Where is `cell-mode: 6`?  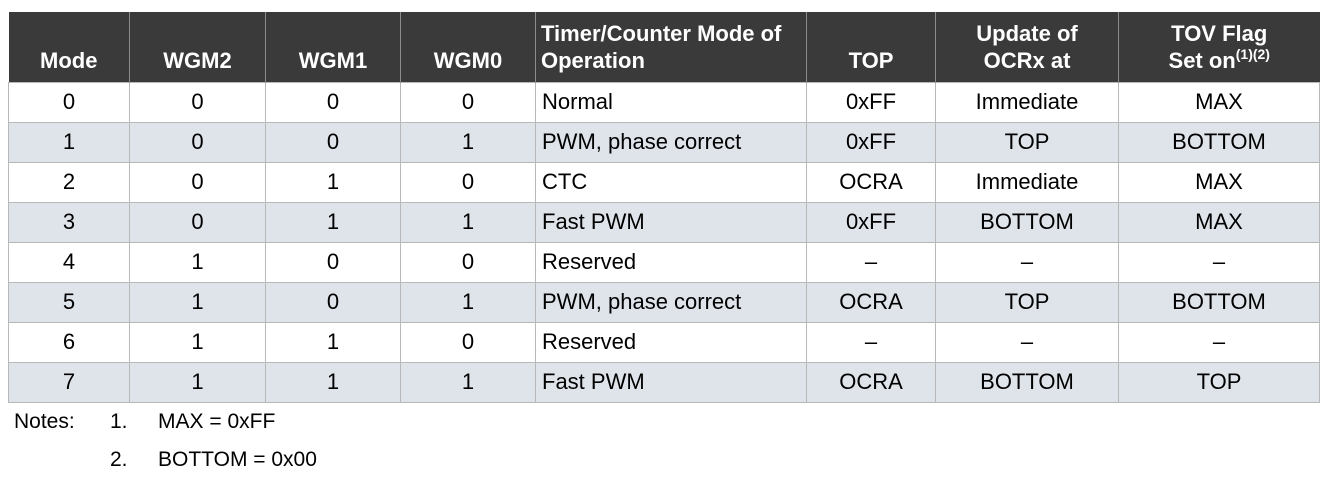 cell-mode: 6 is located at coordinates (69, 342).